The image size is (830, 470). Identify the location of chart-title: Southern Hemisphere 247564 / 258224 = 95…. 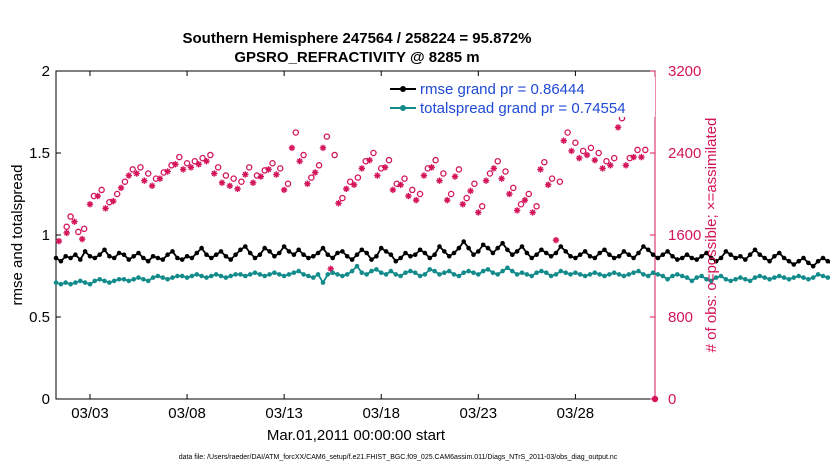
(357, 38).